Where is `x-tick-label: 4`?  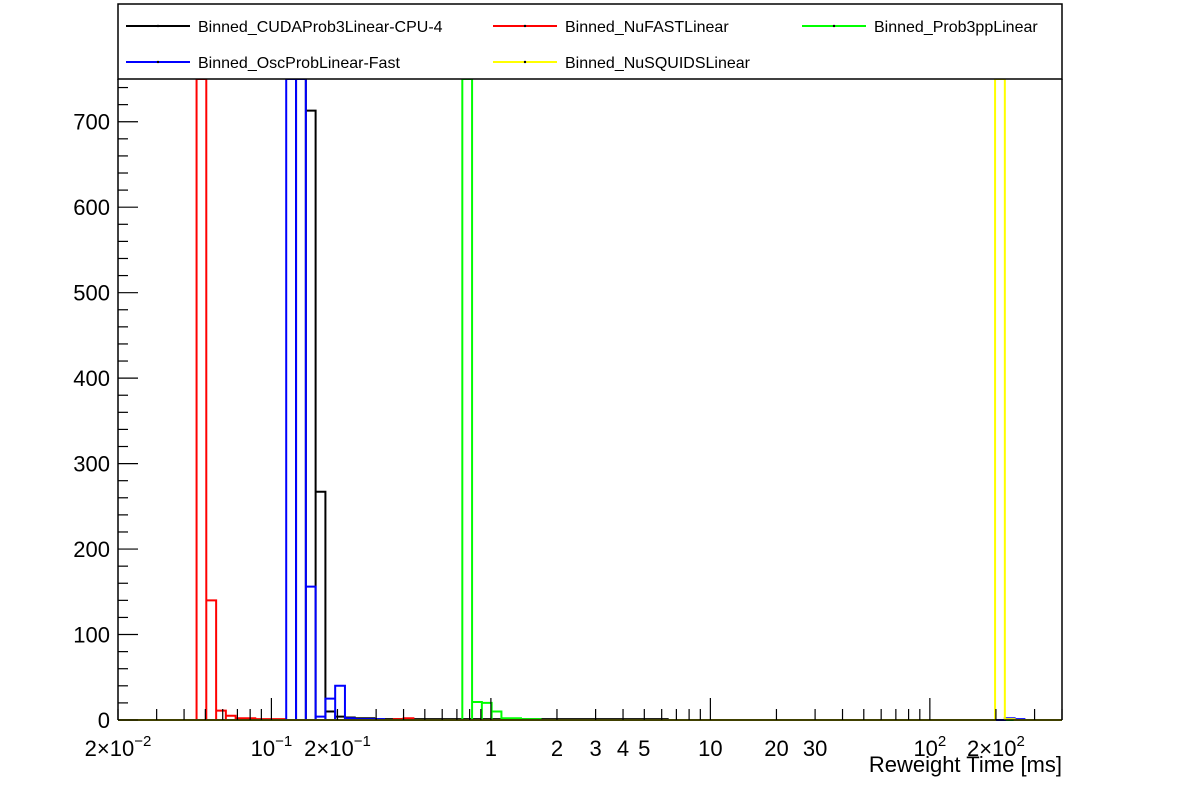 x-tick-label: 4 is located at coordinates (623, 748).